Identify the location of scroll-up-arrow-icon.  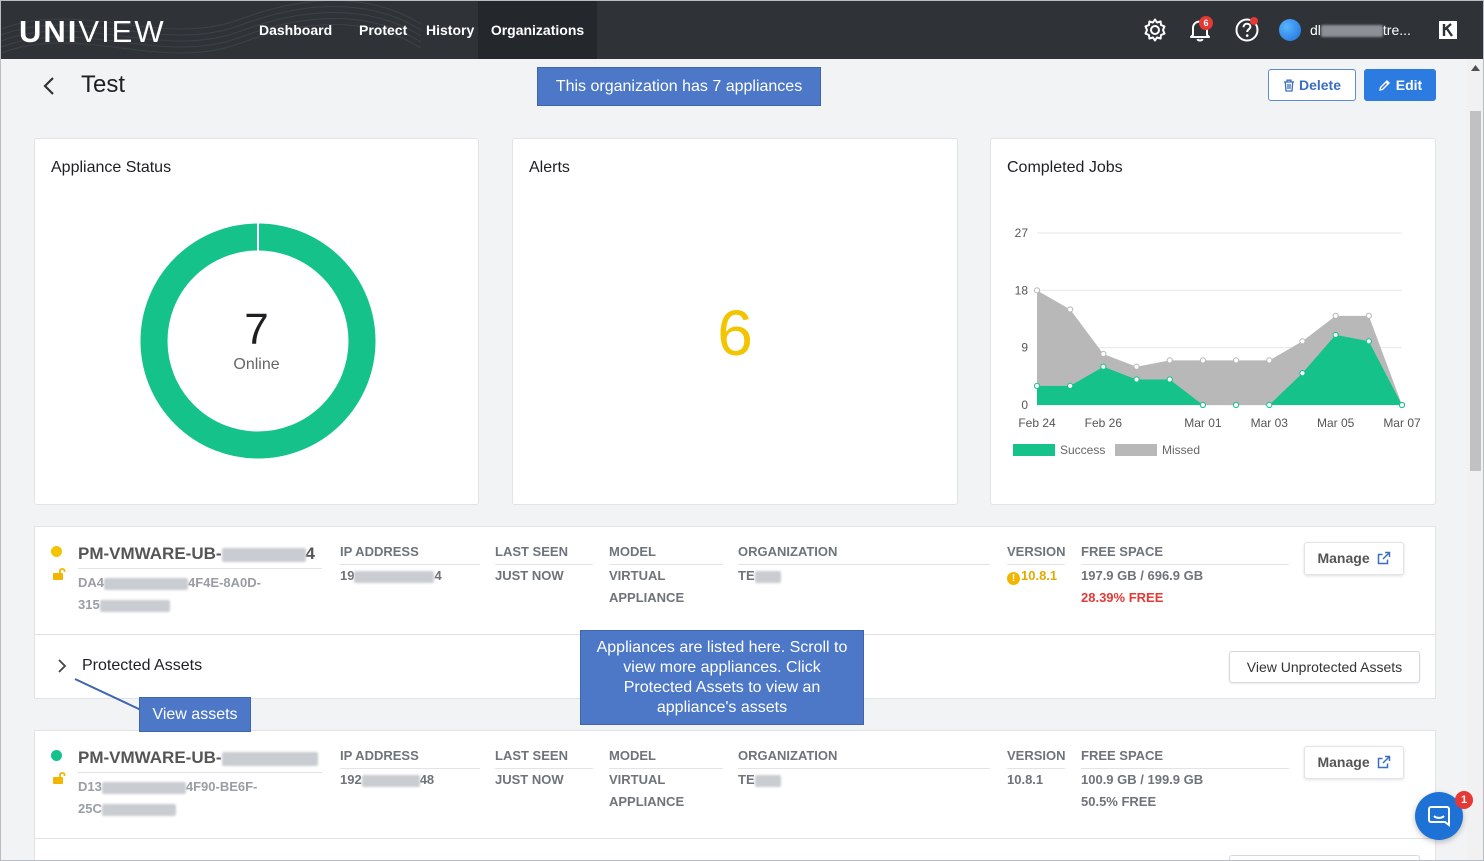
(1475, 68).